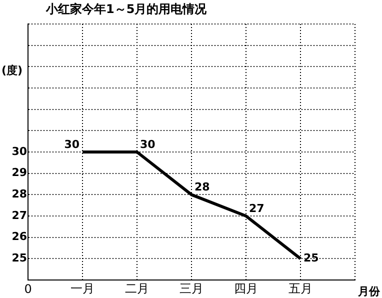 The height and width of the screenshot is (298, 382). Describe the element at coordinates (82, 288) in the screenshot. I see `x-tick-label: 一月` at that location.